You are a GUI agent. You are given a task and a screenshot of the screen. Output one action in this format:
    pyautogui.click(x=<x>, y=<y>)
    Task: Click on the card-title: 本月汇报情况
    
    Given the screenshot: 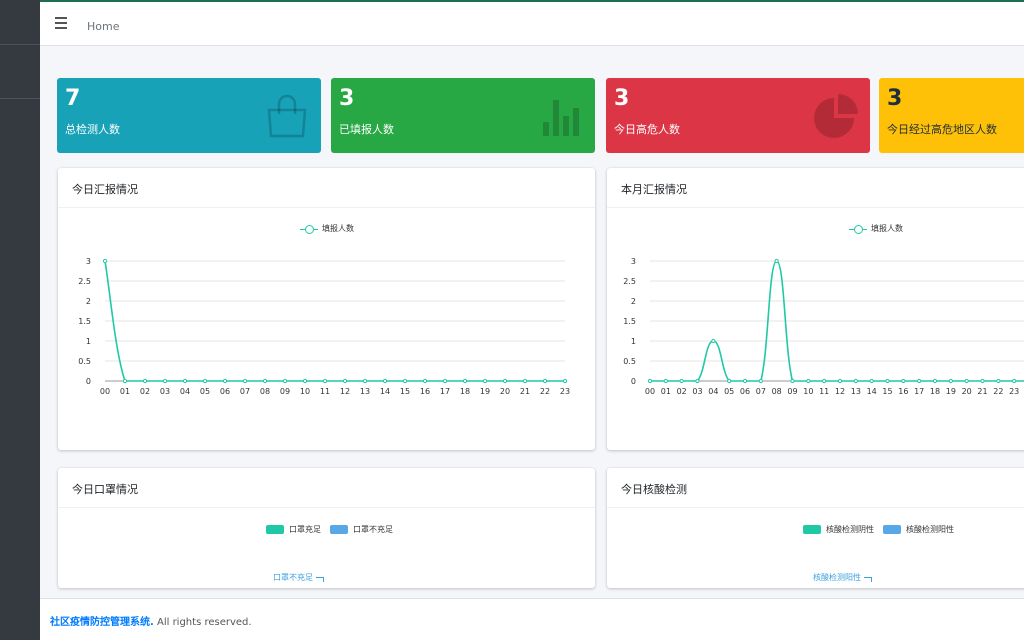 What is the action you would take?
    pyautogui.click(x=815, y=188)
    